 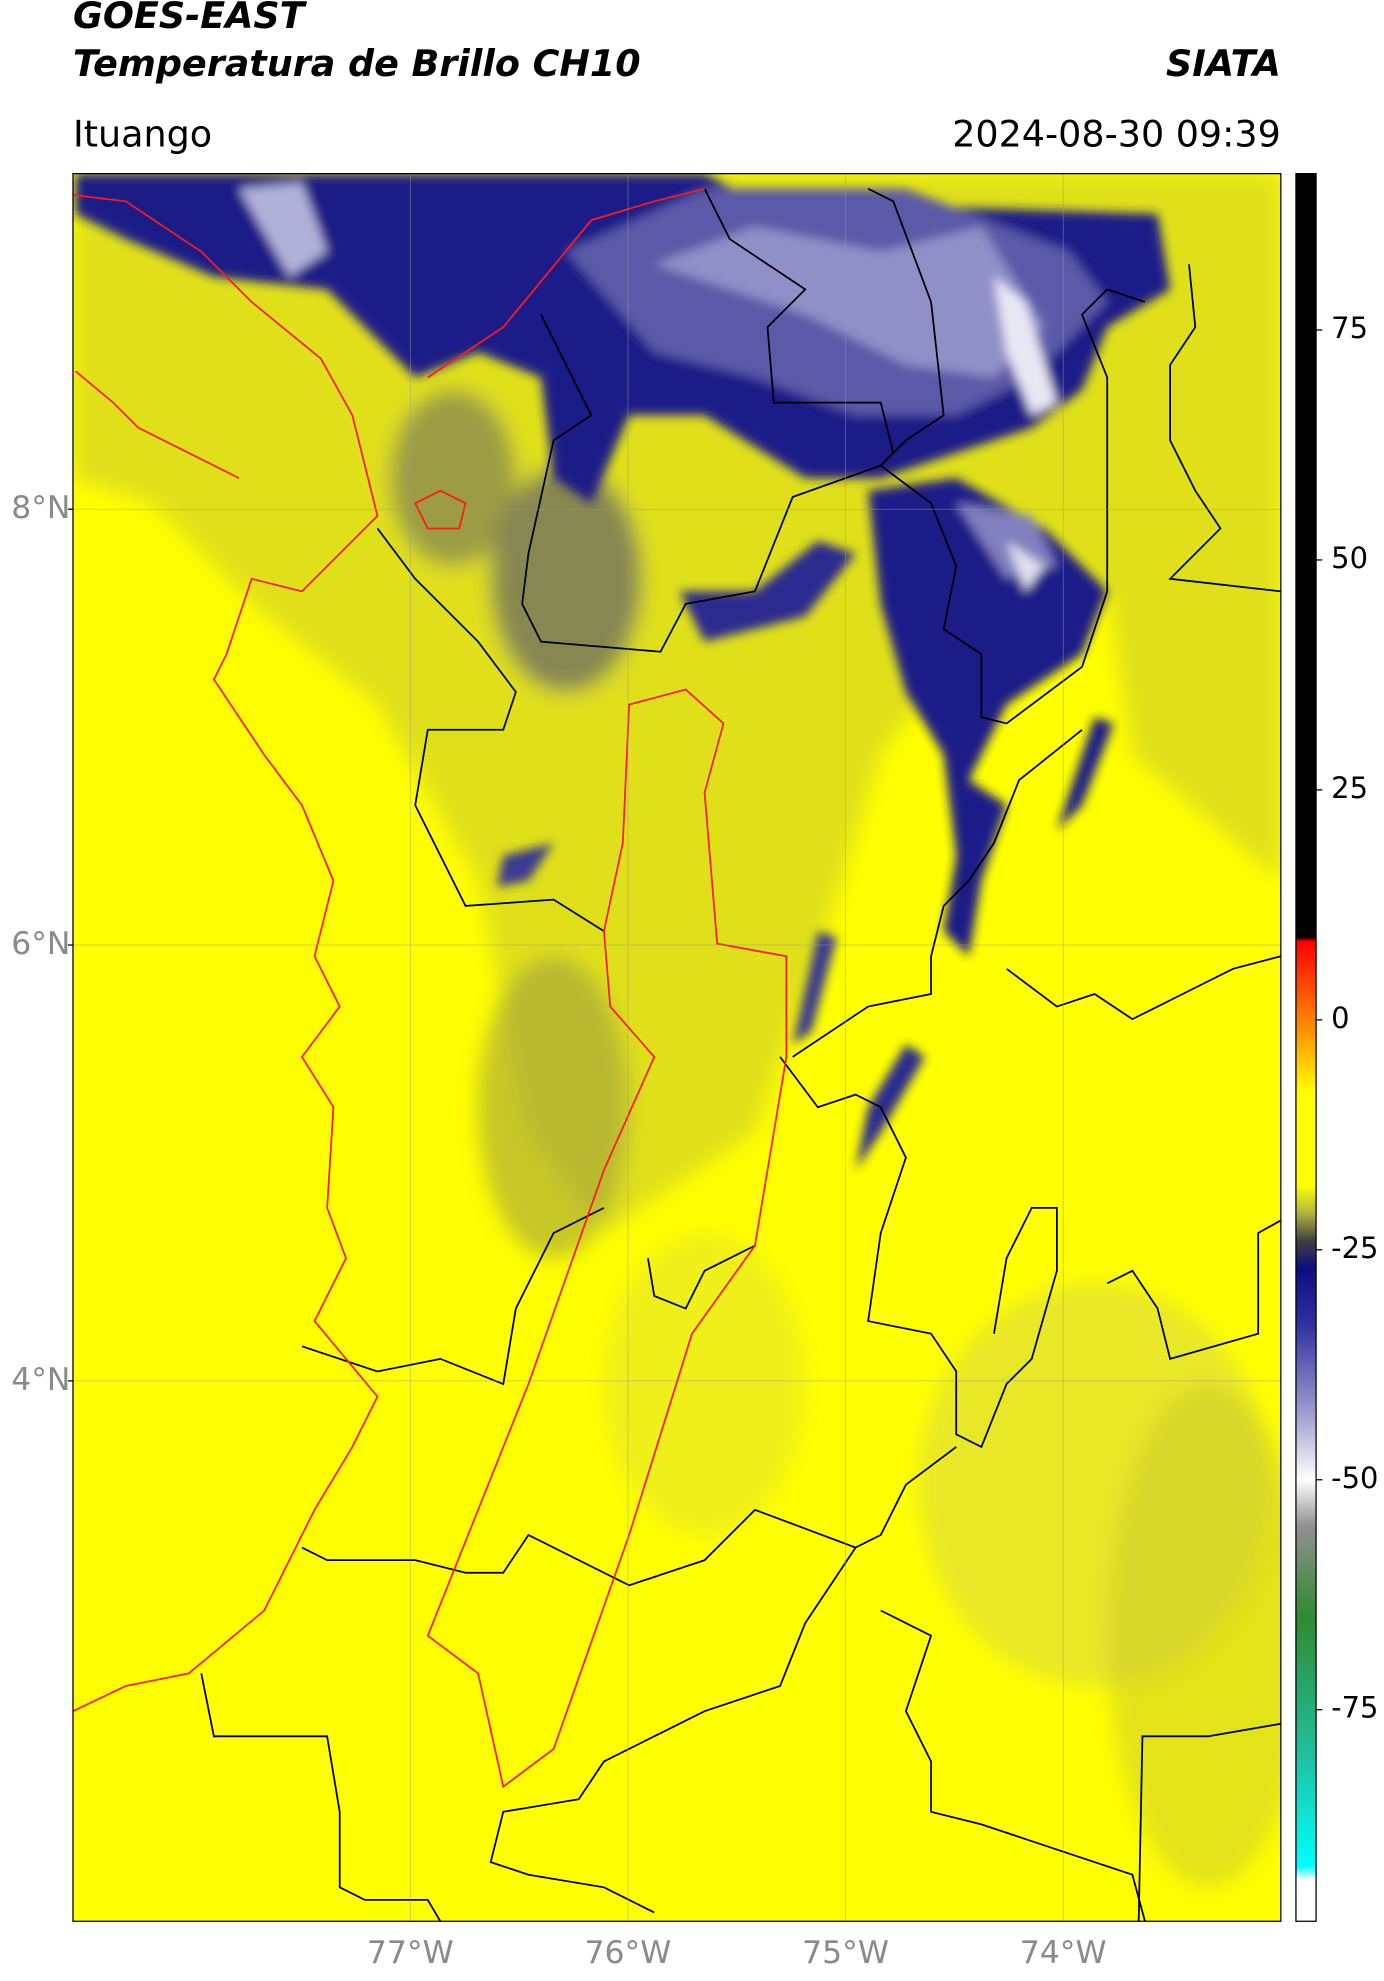 I want to click on source: SIATA, so click(x=1223, y=63).